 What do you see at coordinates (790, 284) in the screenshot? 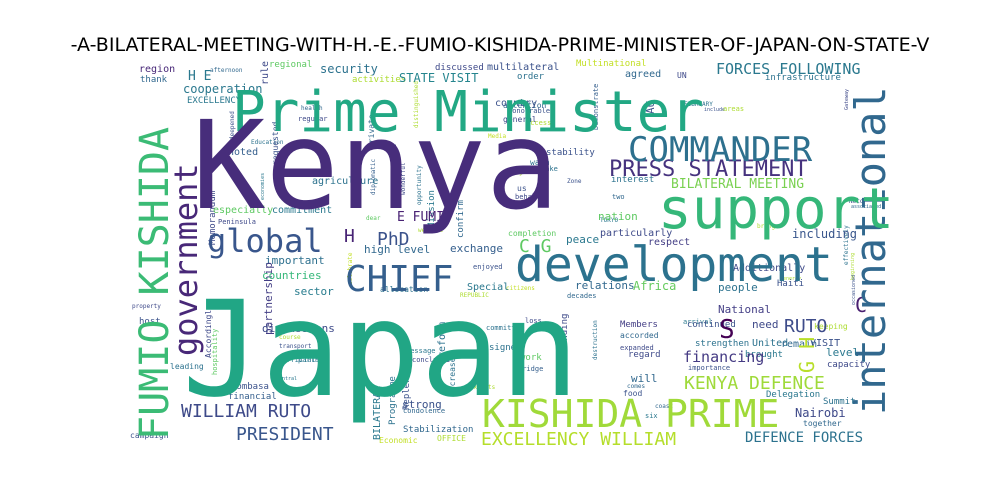
I see `word-haiti: Haiti` at bounding box center [790, 284].